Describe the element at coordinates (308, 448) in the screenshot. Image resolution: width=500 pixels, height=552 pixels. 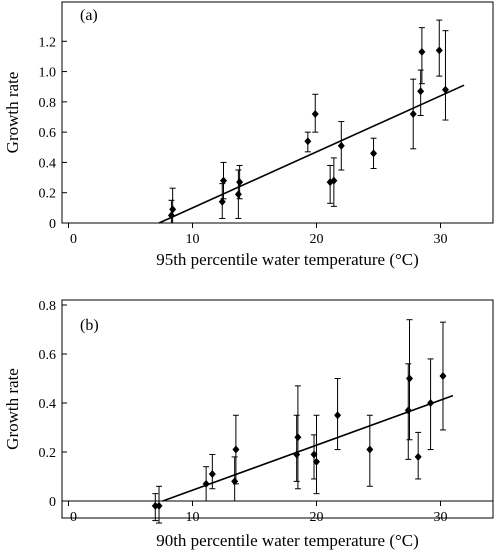
I see `regression-line` at that location.